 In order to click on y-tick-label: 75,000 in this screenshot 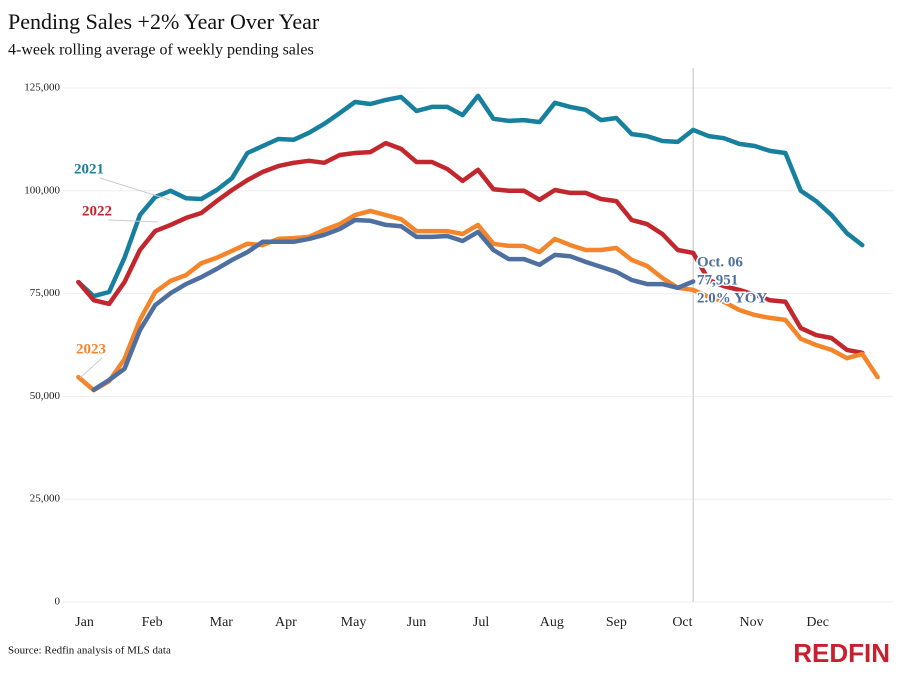, I will do `click(45, 293)`.